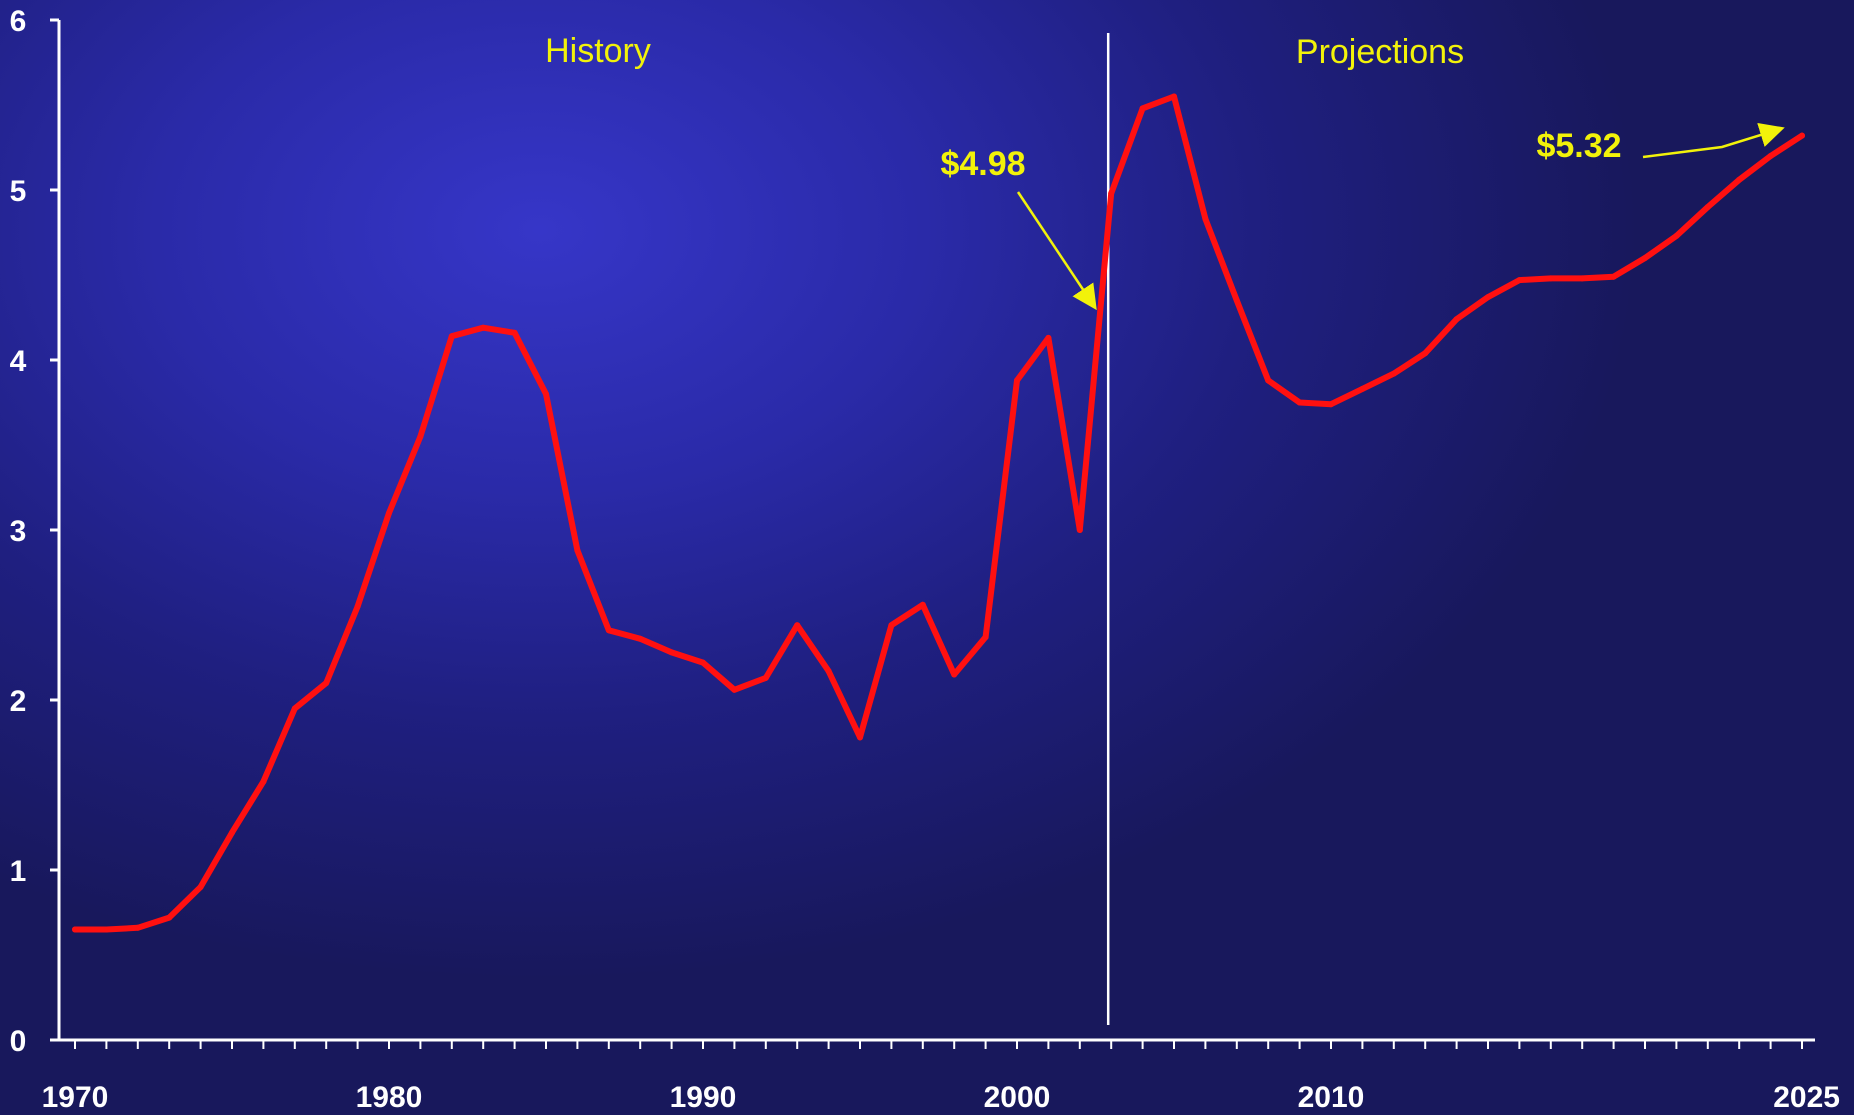 The image size is (1854, 1115). Describe the element at coordinates (703, 1097) in the screenshot. I see `x-tick-label: 1990` at that location.